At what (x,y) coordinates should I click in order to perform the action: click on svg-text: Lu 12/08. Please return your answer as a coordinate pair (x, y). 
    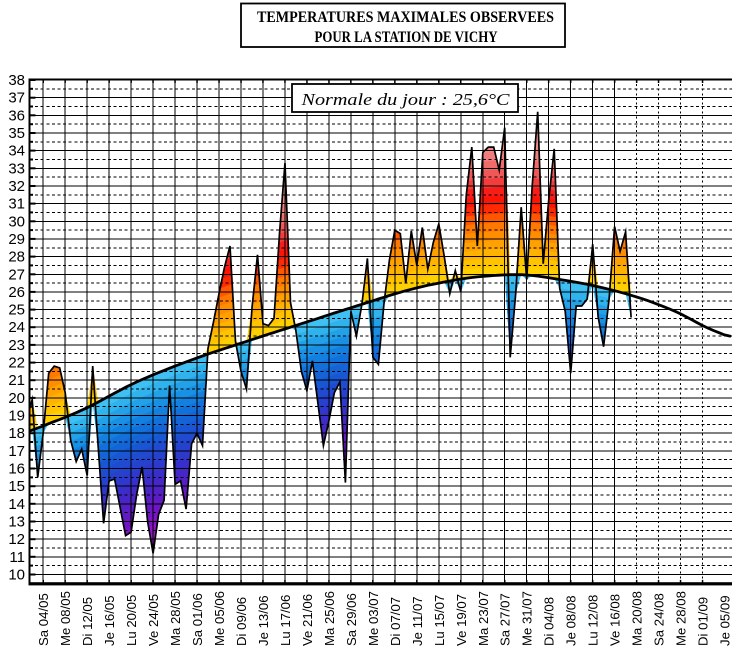
    Looking at the image, I should click on (593, 620).